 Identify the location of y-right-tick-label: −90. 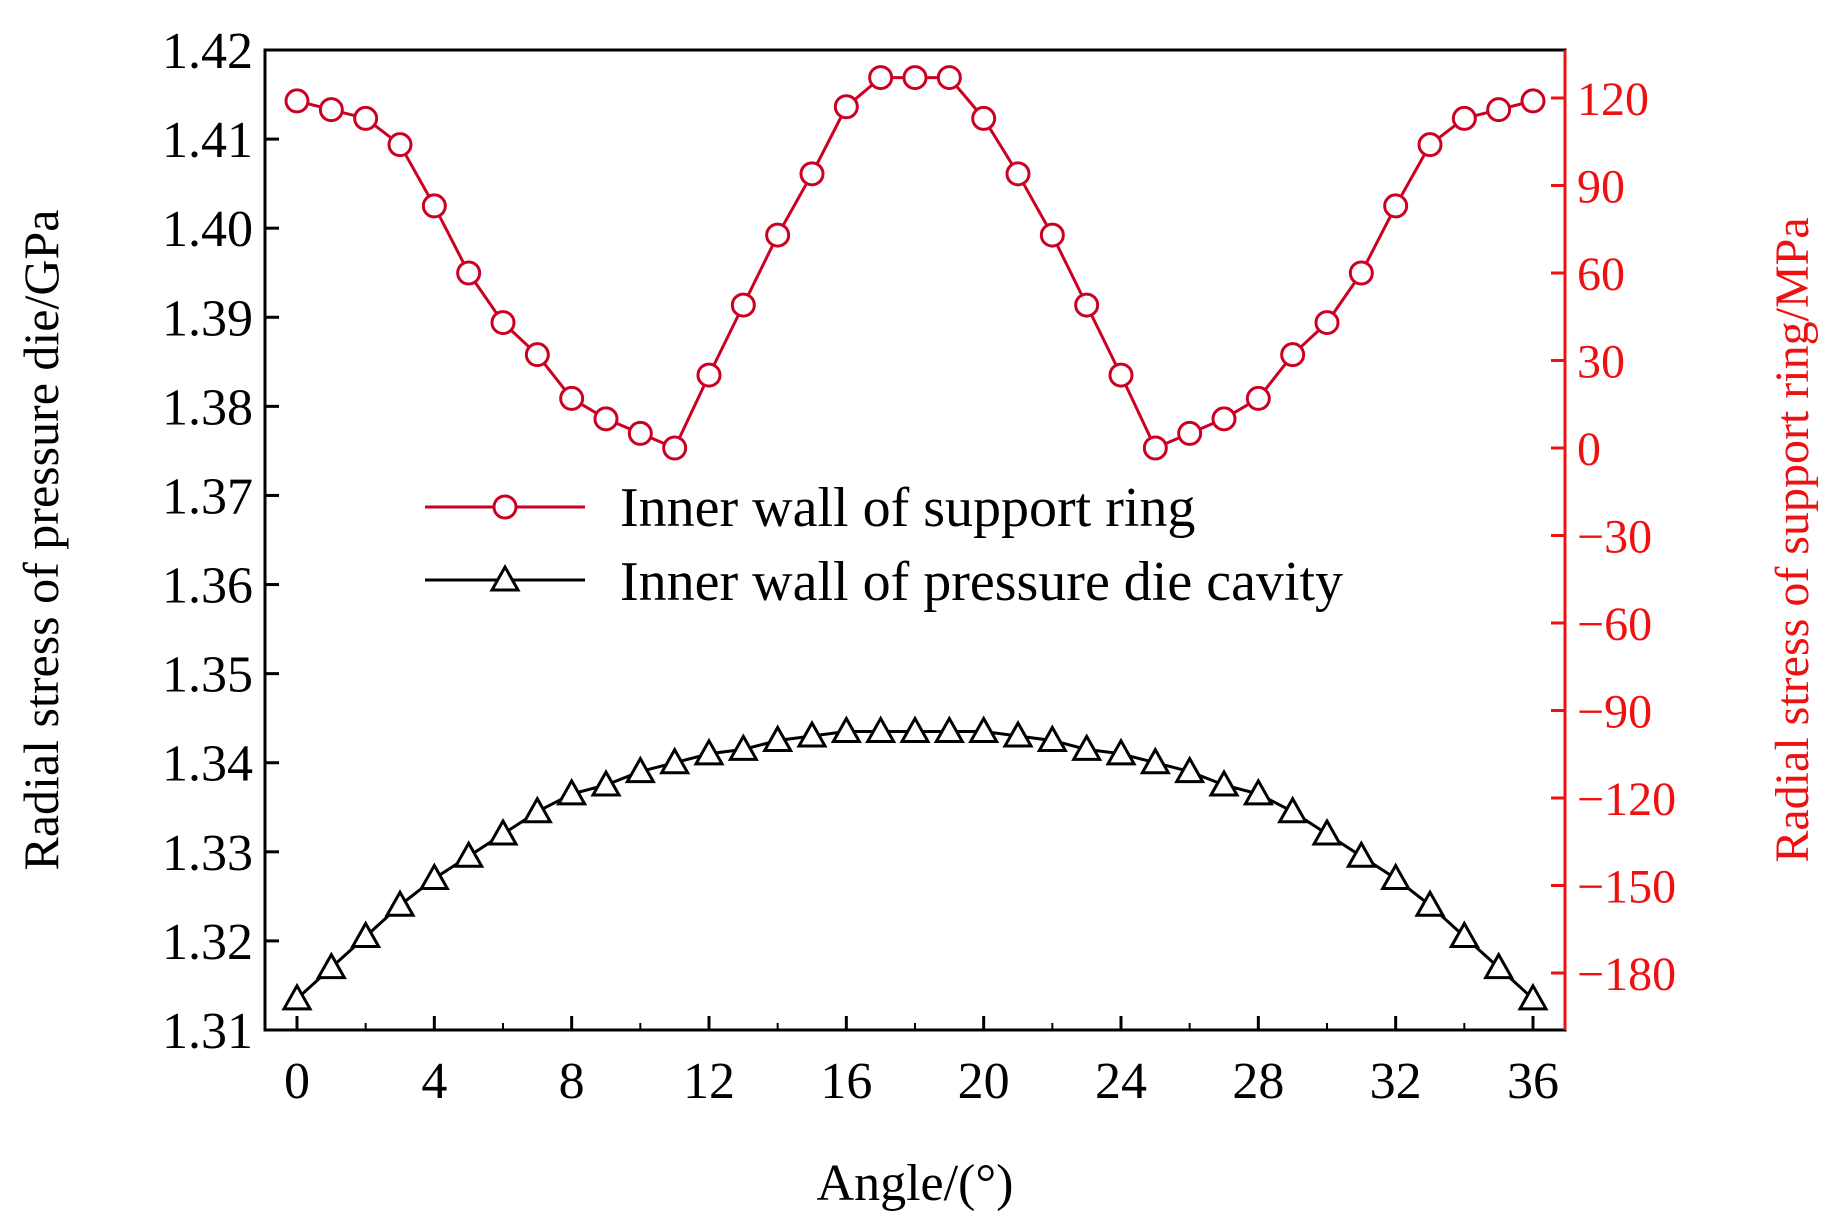
(1614, 712).